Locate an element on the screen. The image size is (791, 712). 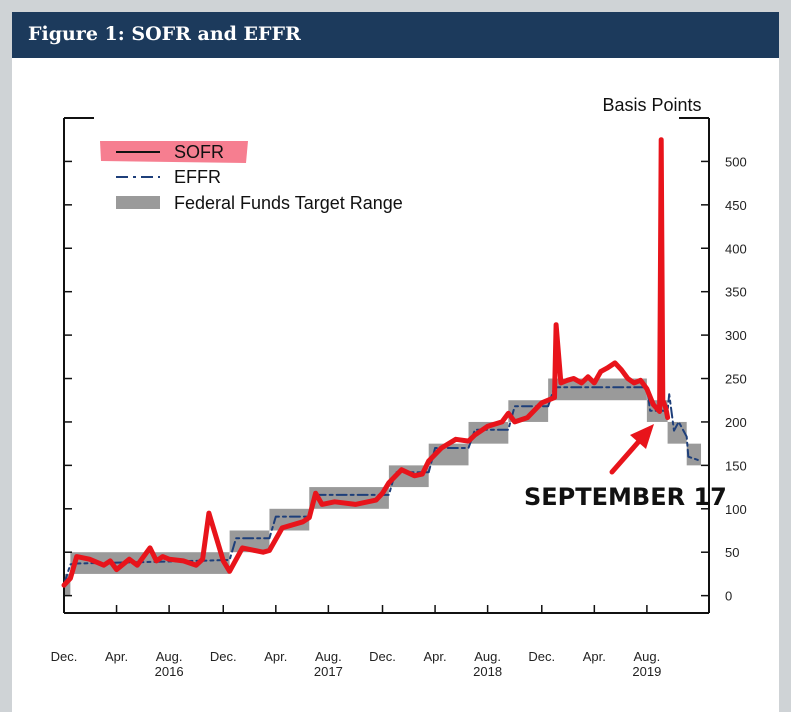
annotation-arrow-head is located at coordinates (642, 436).